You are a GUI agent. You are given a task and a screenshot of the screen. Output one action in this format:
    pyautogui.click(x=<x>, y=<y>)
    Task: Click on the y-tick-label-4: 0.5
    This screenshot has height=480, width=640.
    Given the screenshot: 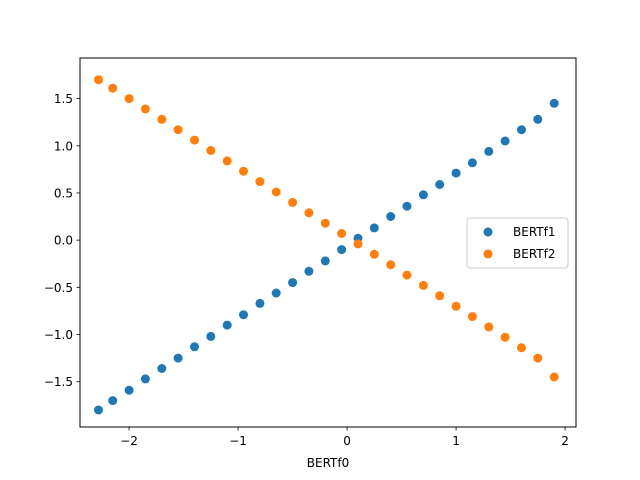 What is the action you would take?
    pyautogui.click(x=63, y=193)
    